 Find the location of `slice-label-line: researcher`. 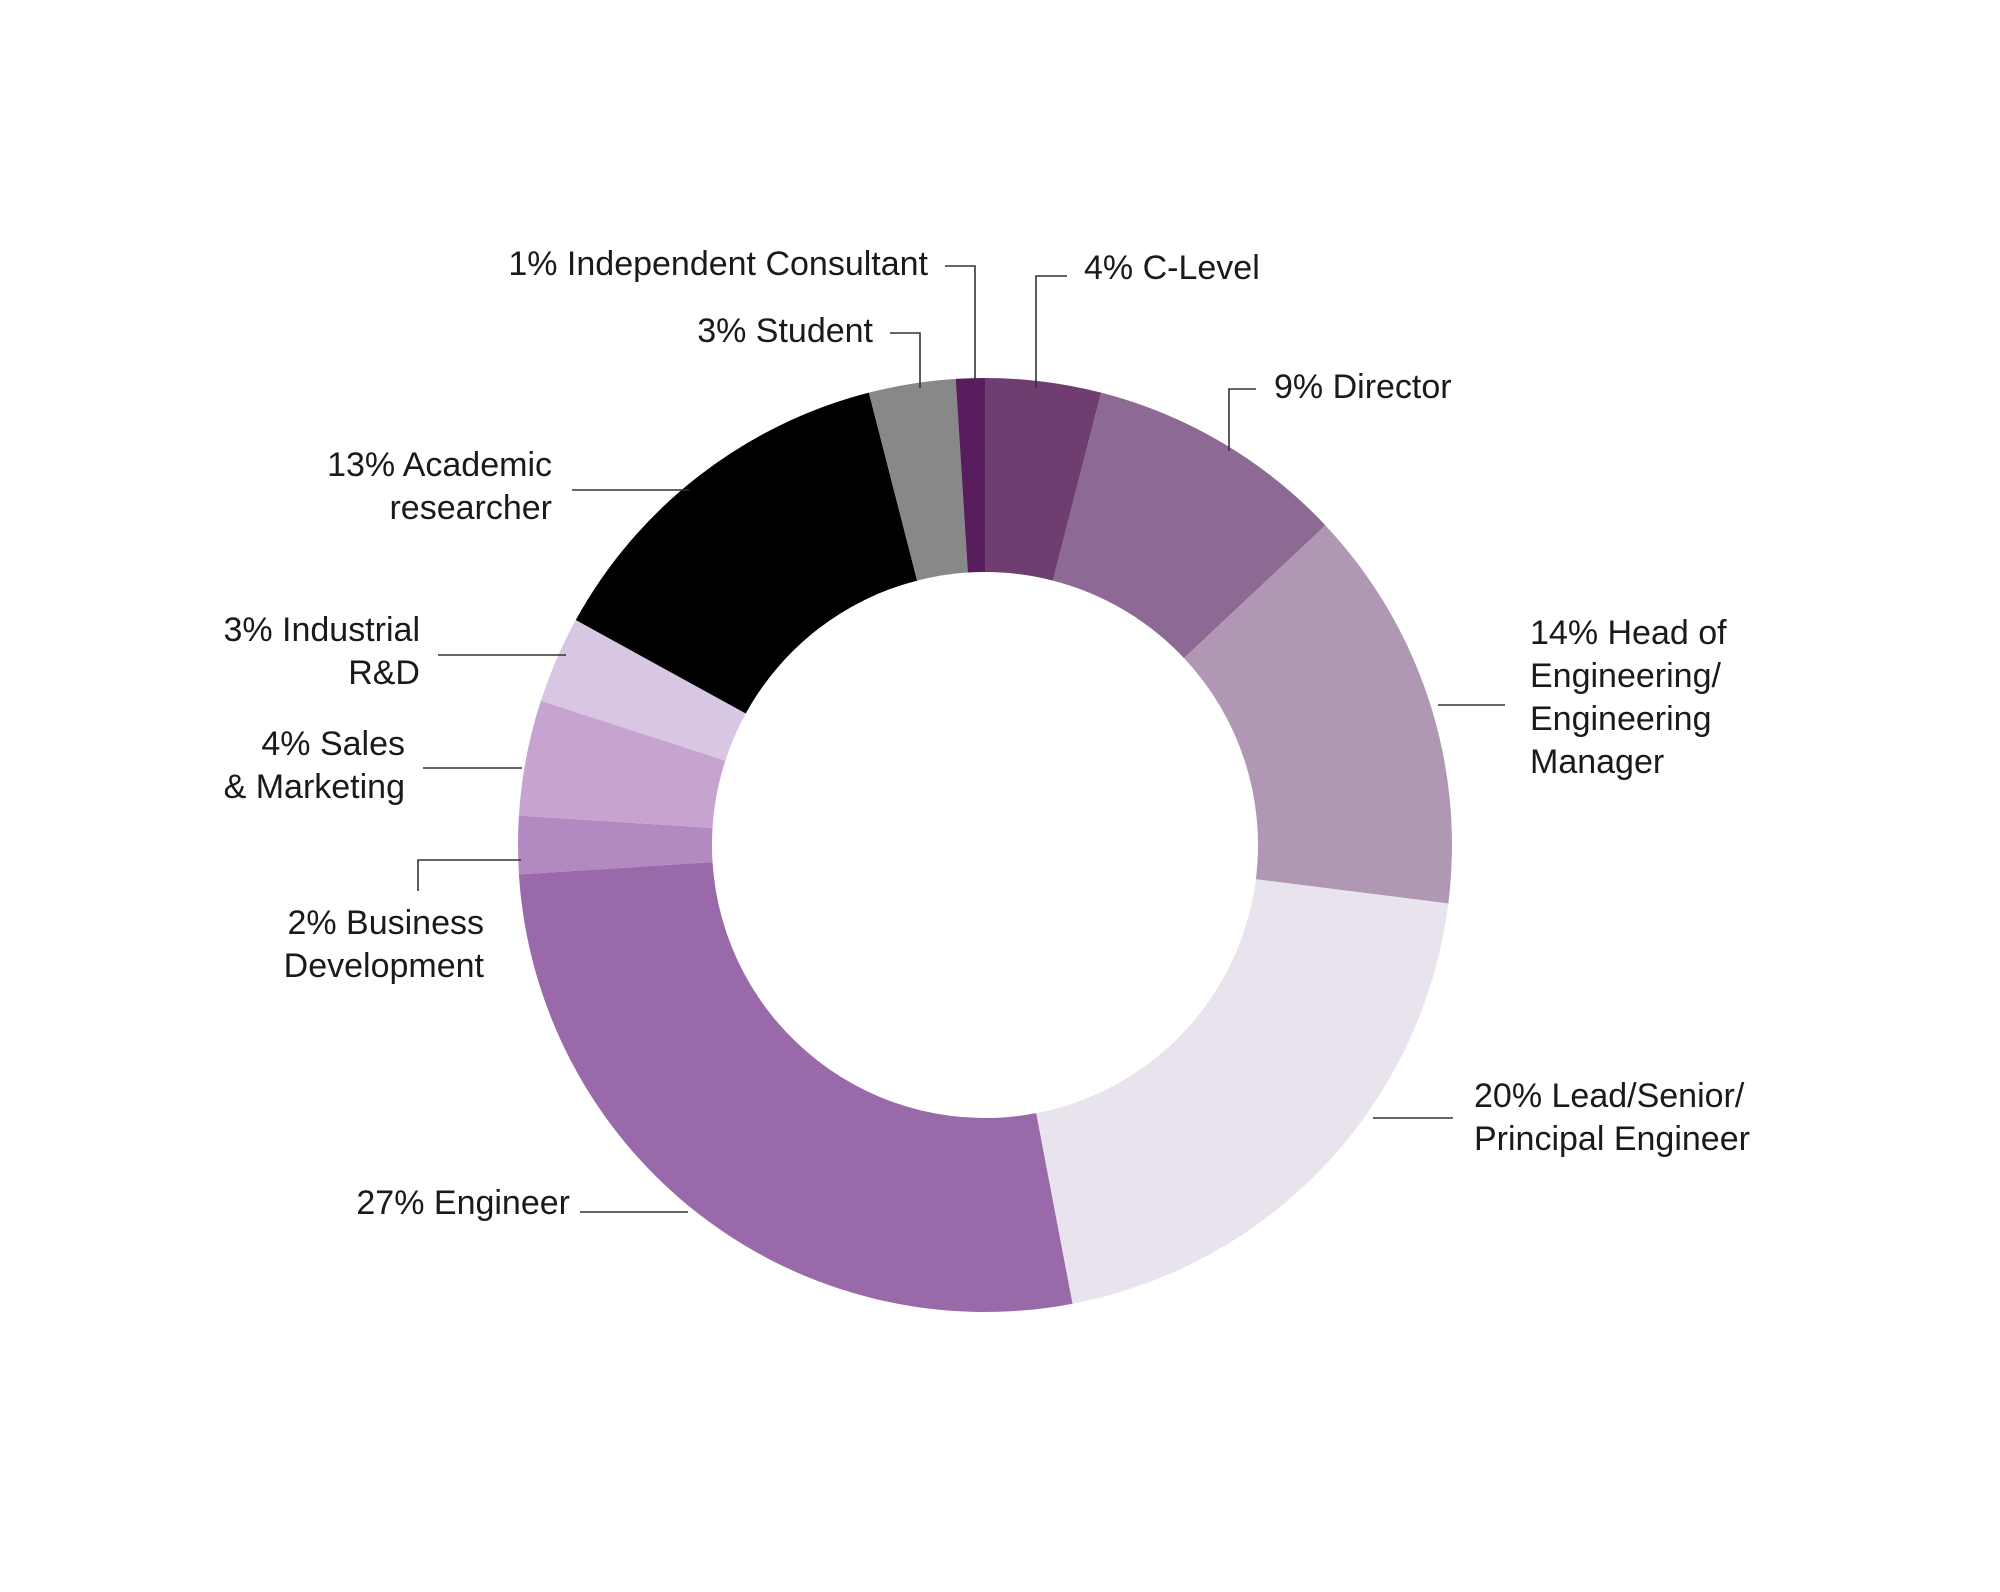

slice-label-line: researcher is located at coordinates (470, 508).